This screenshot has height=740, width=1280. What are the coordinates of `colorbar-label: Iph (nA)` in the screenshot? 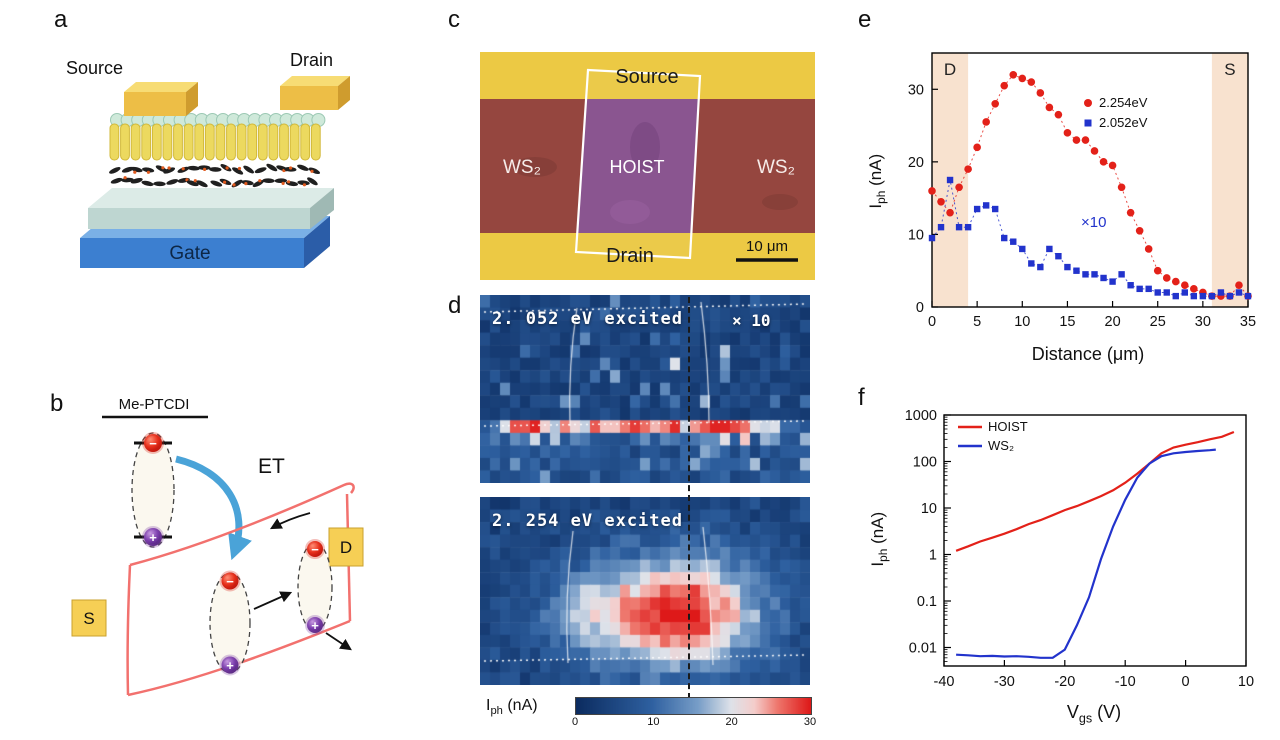 It's located at (512, 707).